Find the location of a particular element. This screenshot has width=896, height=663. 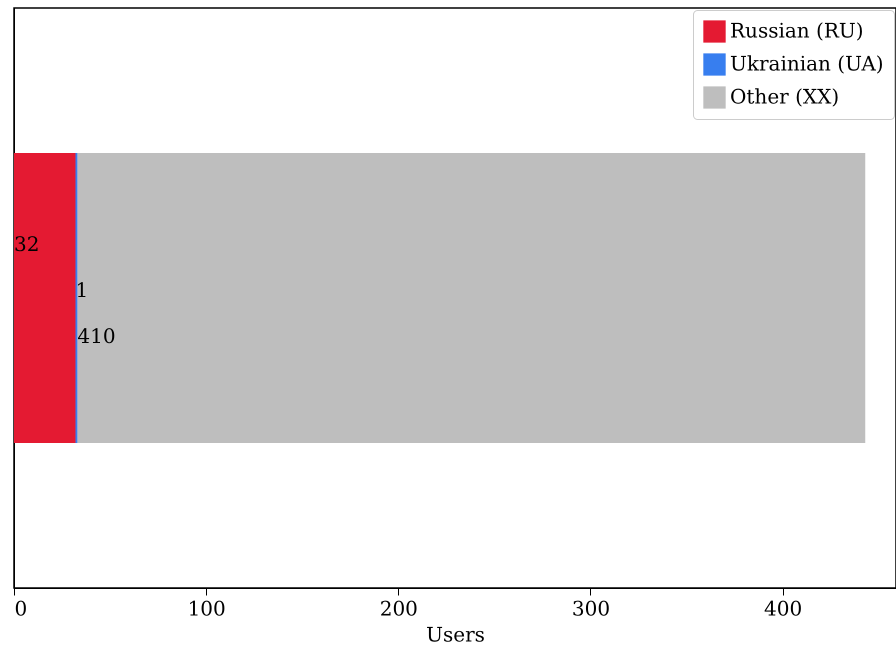

data-label: 410 is located at coordinates (96, 336).